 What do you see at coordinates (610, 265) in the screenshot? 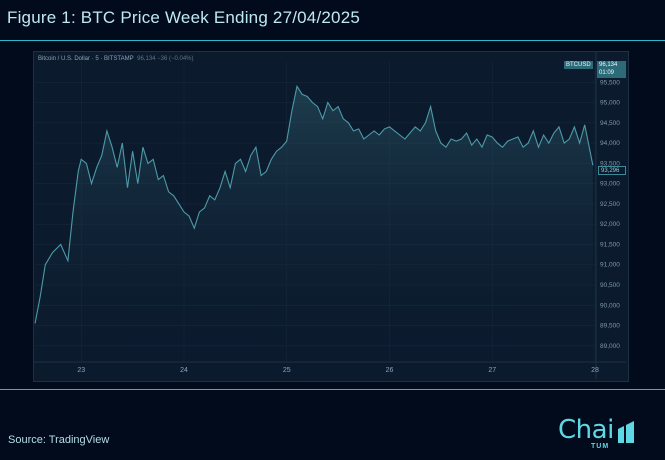
I see `y-tick-label: 91,000` at bounding box center [610, 265].